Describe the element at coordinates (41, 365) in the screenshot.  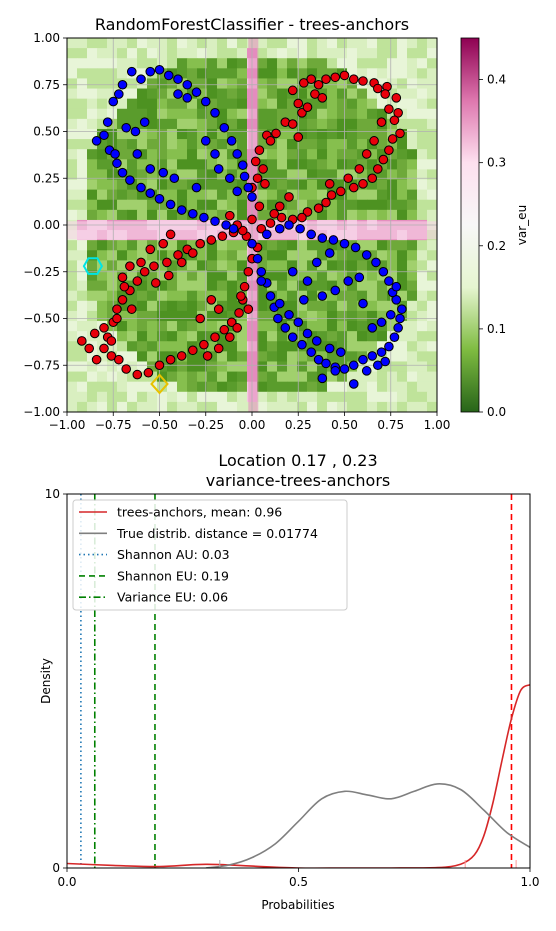
I see `heatmap-y-tick-label: −0.75` at that location.